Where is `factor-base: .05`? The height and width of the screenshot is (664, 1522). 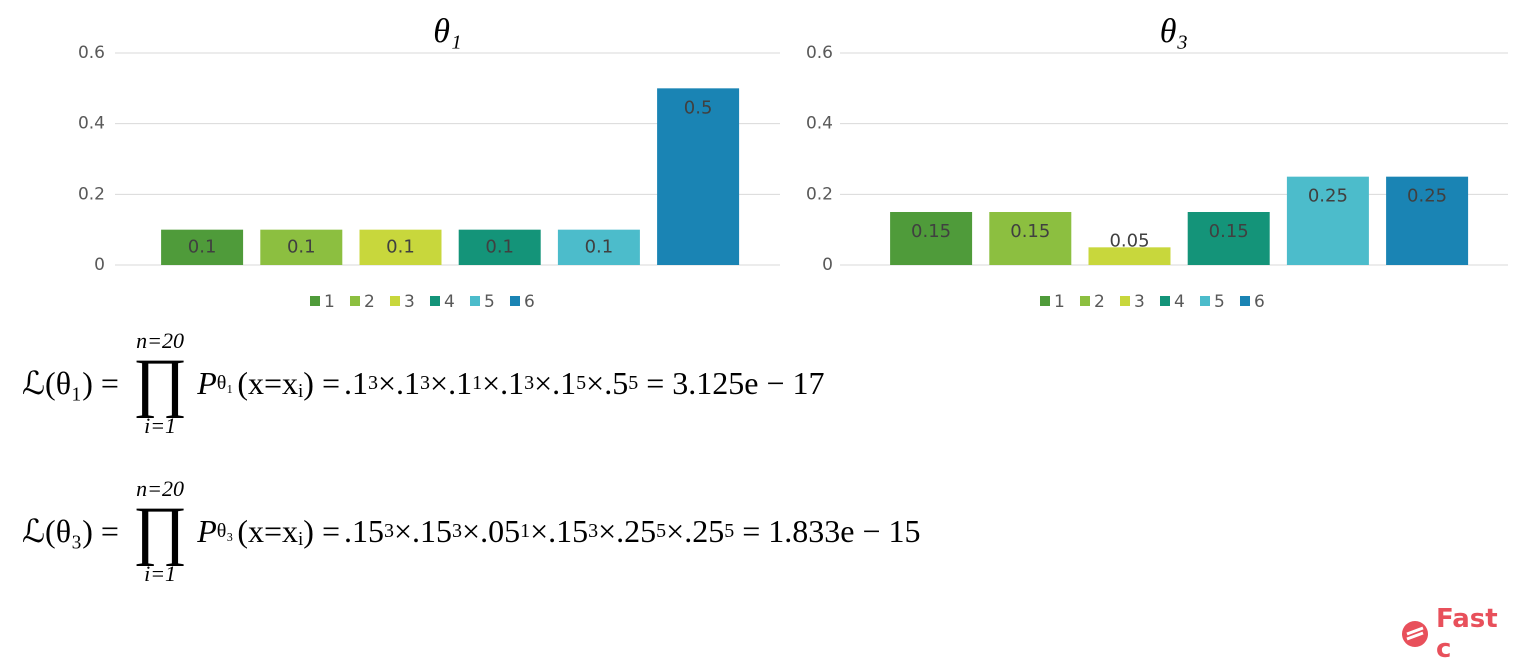 factor-base: .05 is located at coordinates (500, 530).